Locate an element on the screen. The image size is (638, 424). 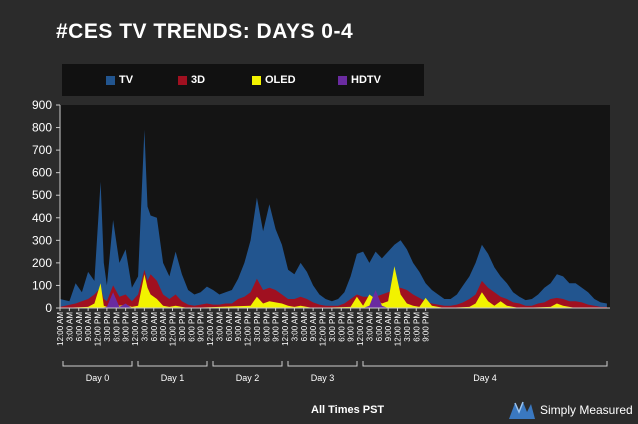
day-label: Day 0 is located at coordinates (98, 378).